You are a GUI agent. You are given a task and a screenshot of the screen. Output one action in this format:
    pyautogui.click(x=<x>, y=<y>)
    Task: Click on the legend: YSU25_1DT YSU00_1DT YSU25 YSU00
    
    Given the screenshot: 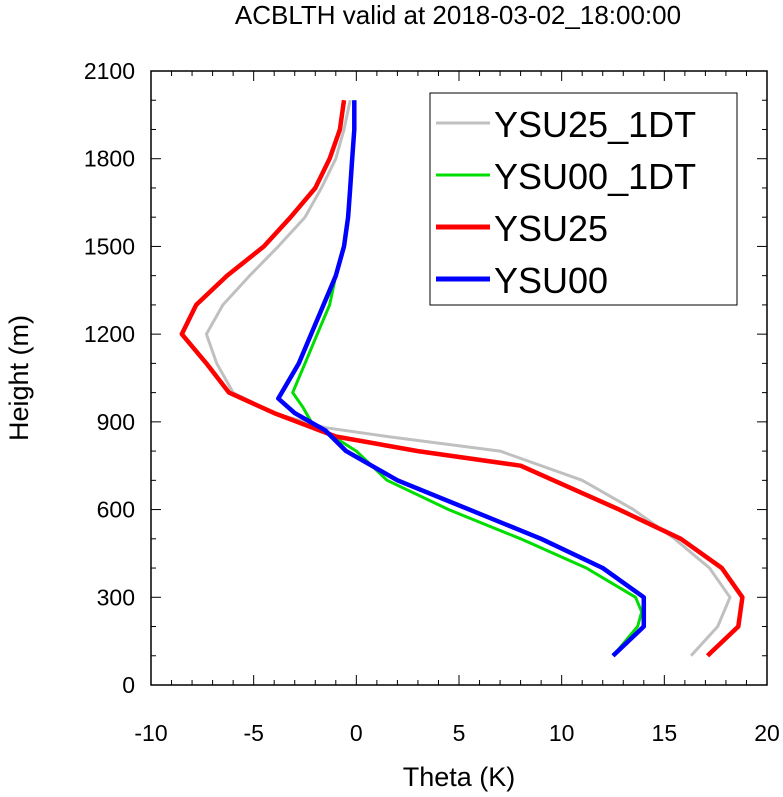 What is the action you would take?
    pyautogui.click(x=583, y=199)
    